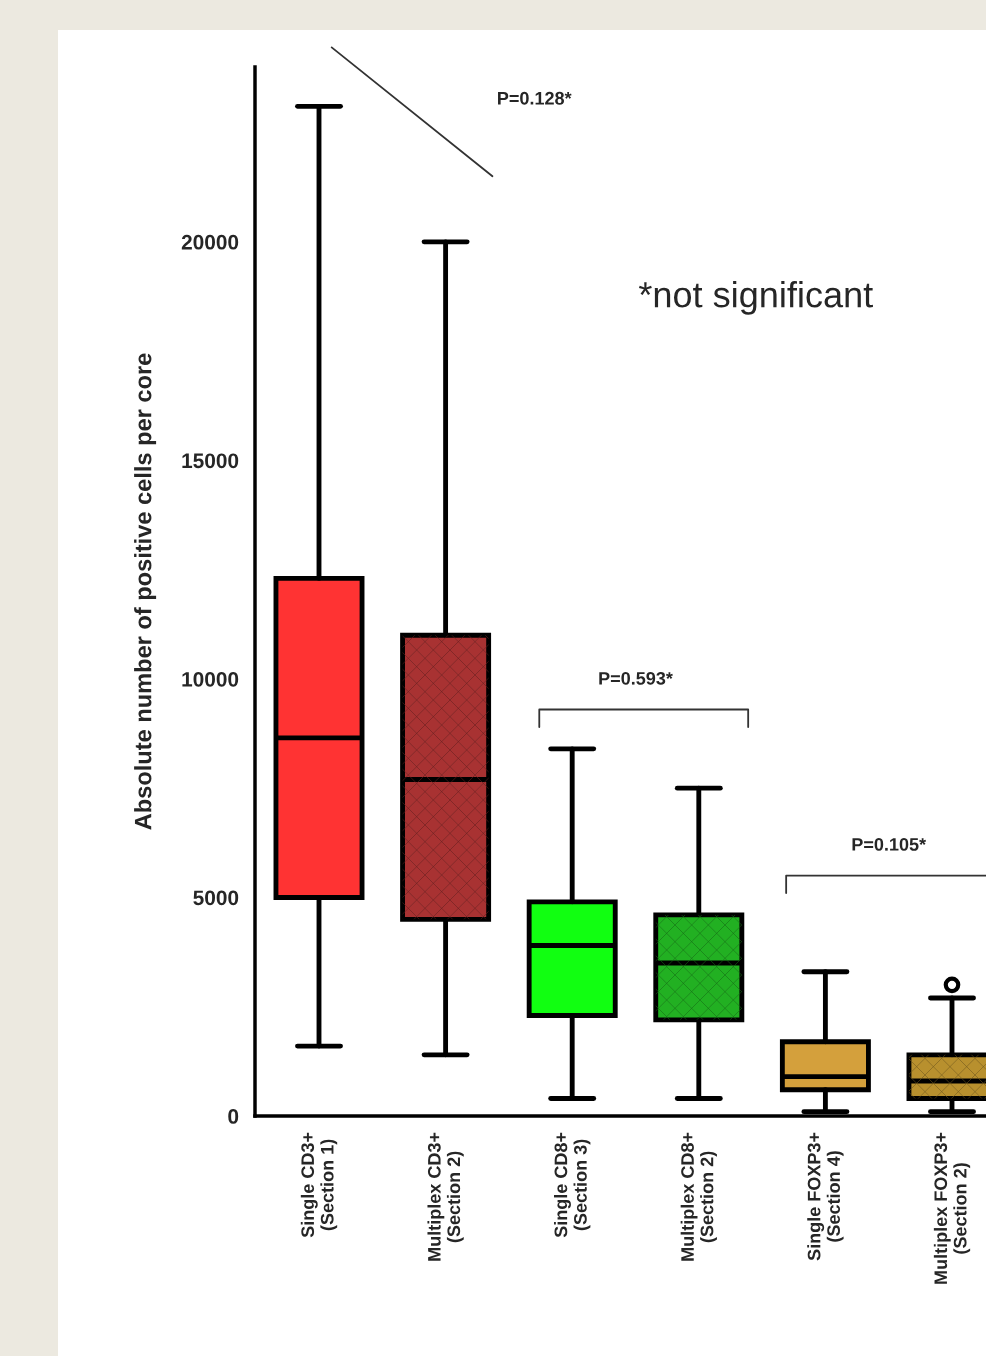 Image resolution: width=986 pixels, height=1356 pixels. Describe the element at coordinates (210, 242) in the screenshot. I see `y-tick-label: 20000` at that location.